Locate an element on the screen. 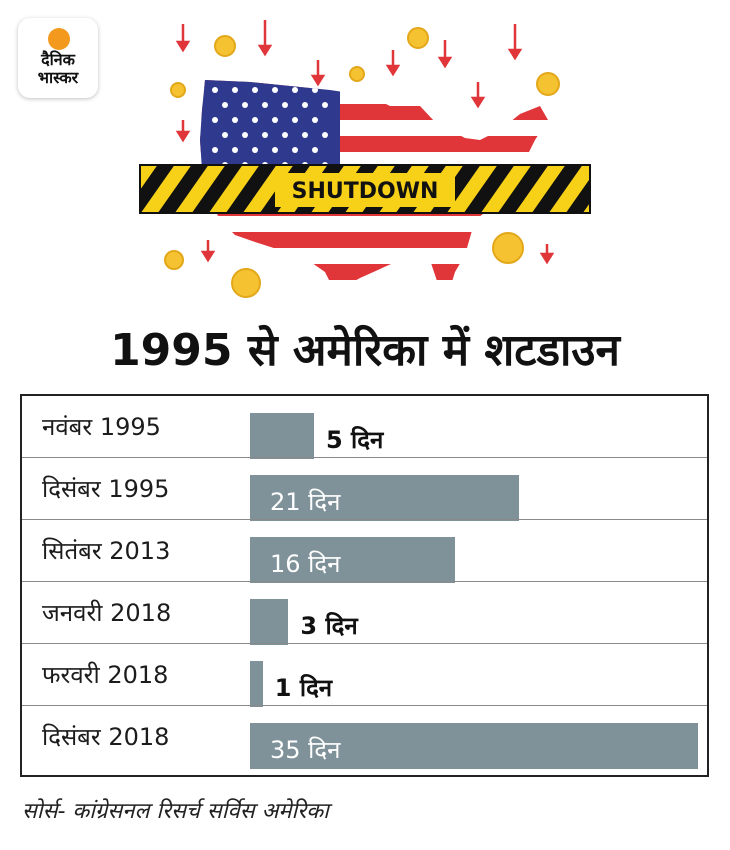 The width and height of the screenshot is (730, 850). value-label: 5 दिन is located at coordinates (355, 440).